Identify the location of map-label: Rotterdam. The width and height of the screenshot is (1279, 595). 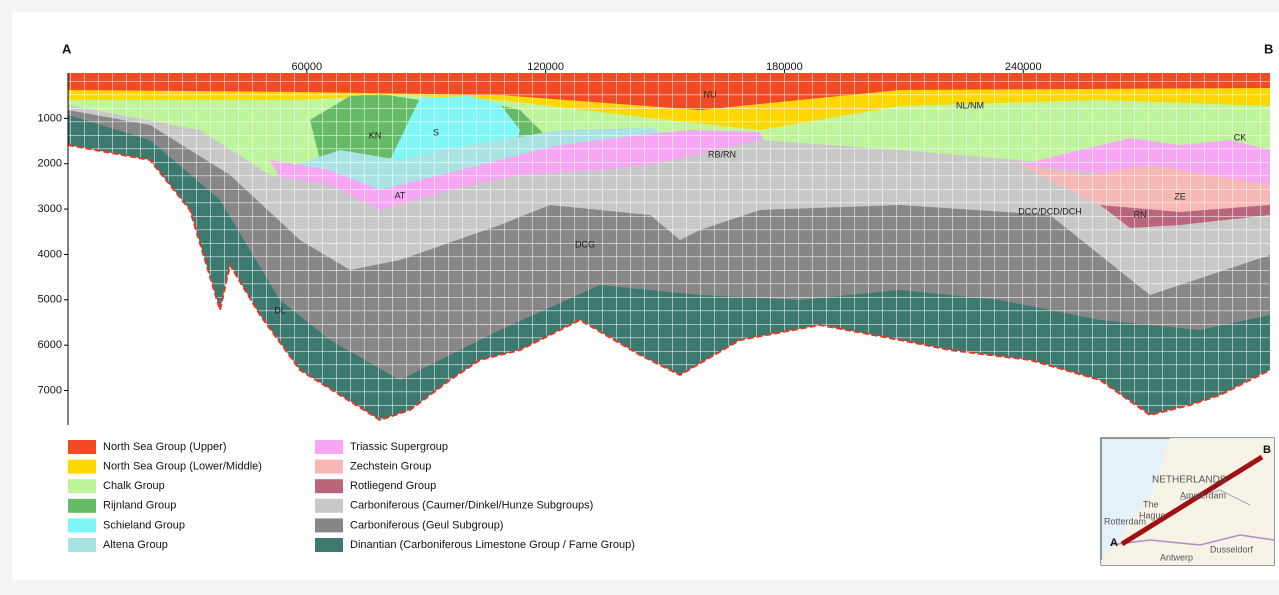
(1125, 521).